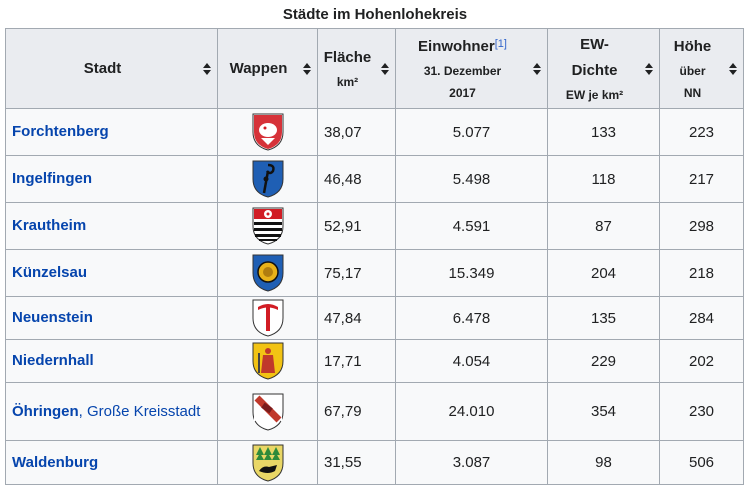 The image size is (750, 489). I want to click on oehringen-coat-of-arms-icon, so click(268, 412).